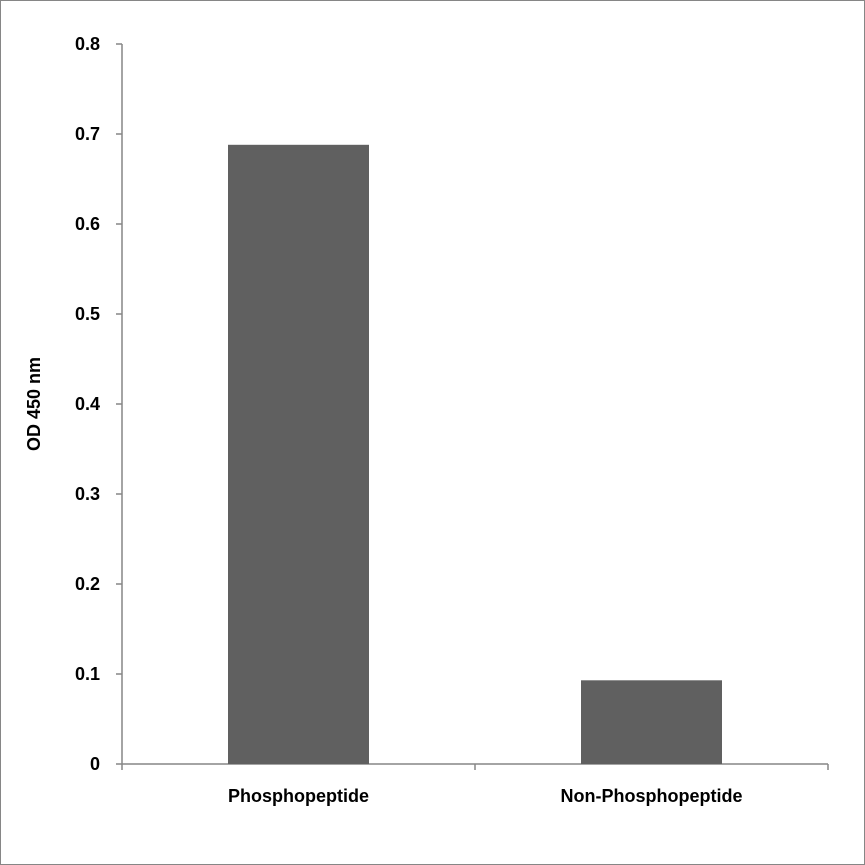 The width and height of the screenshot is (865, 865). I want to click on x-tick-label: Phosphopeptide, so click(298, 796).